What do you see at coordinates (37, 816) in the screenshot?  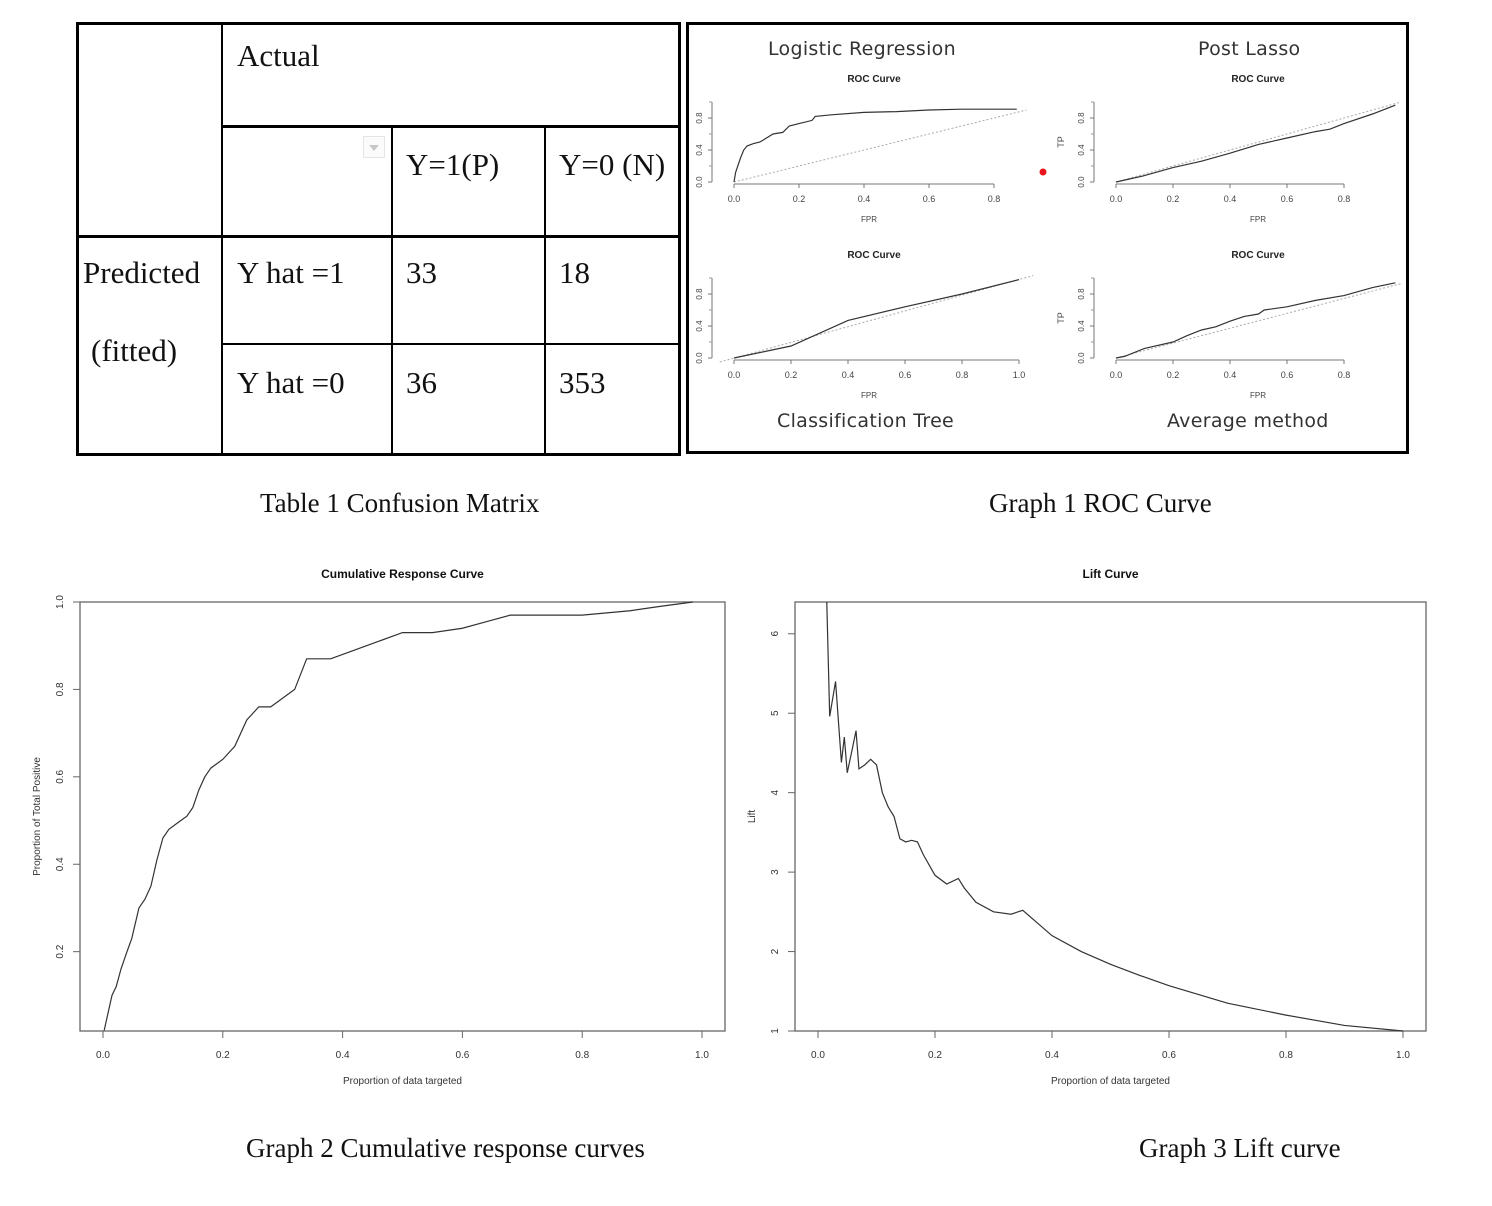 I see `crc-y-axis-label: Proportion of Total Positive` at bounding box center [37, 816].